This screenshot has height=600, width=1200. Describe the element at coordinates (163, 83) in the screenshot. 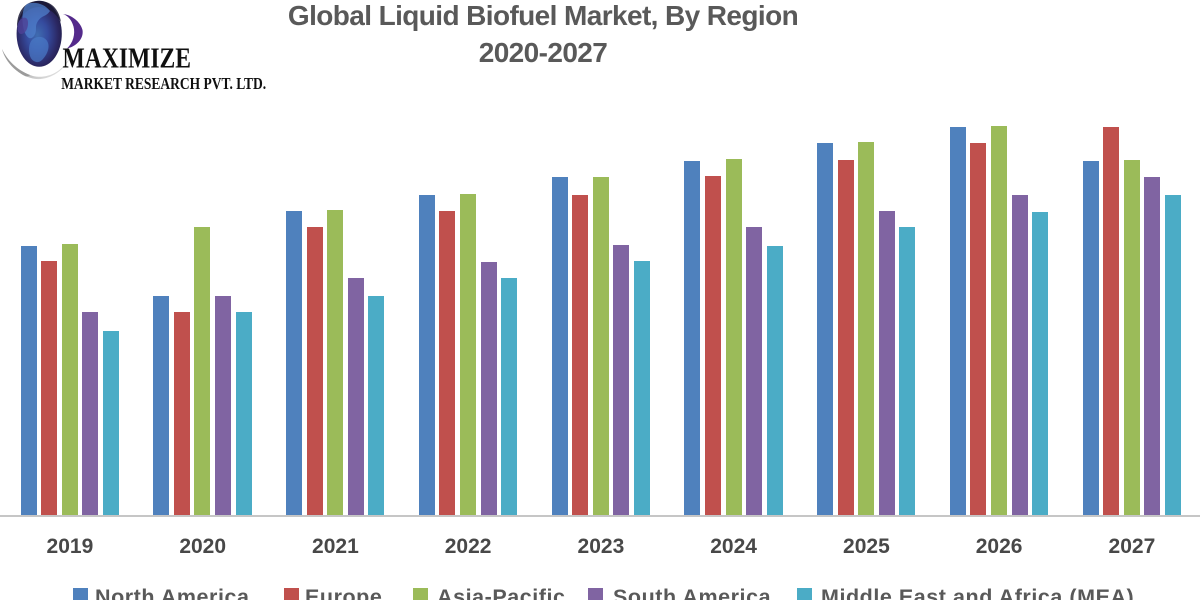

I see `svg-text: MARKET RESEARCH PVT. LTD.` at that location.